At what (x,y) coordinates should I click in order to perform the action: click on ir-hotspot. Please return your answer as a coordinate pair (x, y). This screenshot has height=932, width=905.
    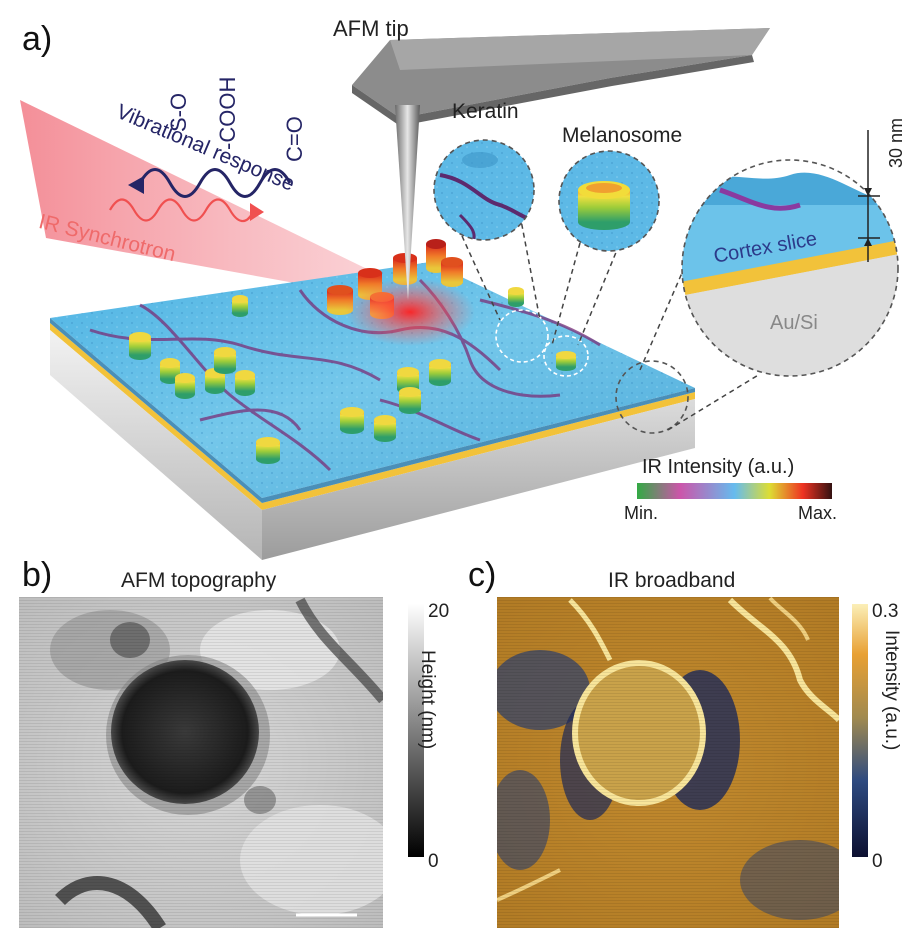
    Looking at the image, I should click on (410, 312).